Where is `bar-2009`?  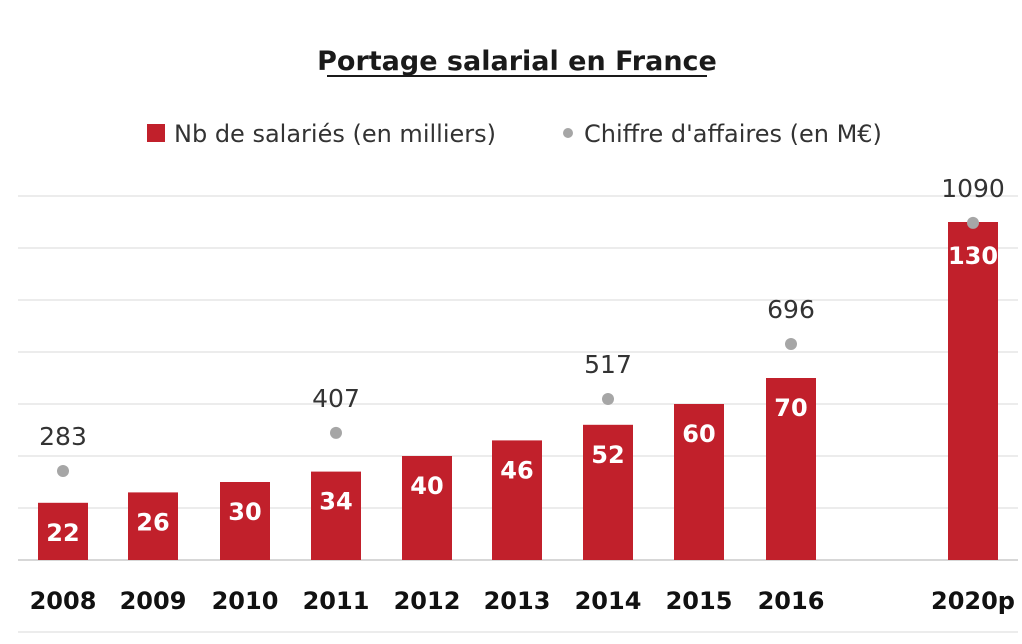 bar-2009 is located at coordinates (153, 526).